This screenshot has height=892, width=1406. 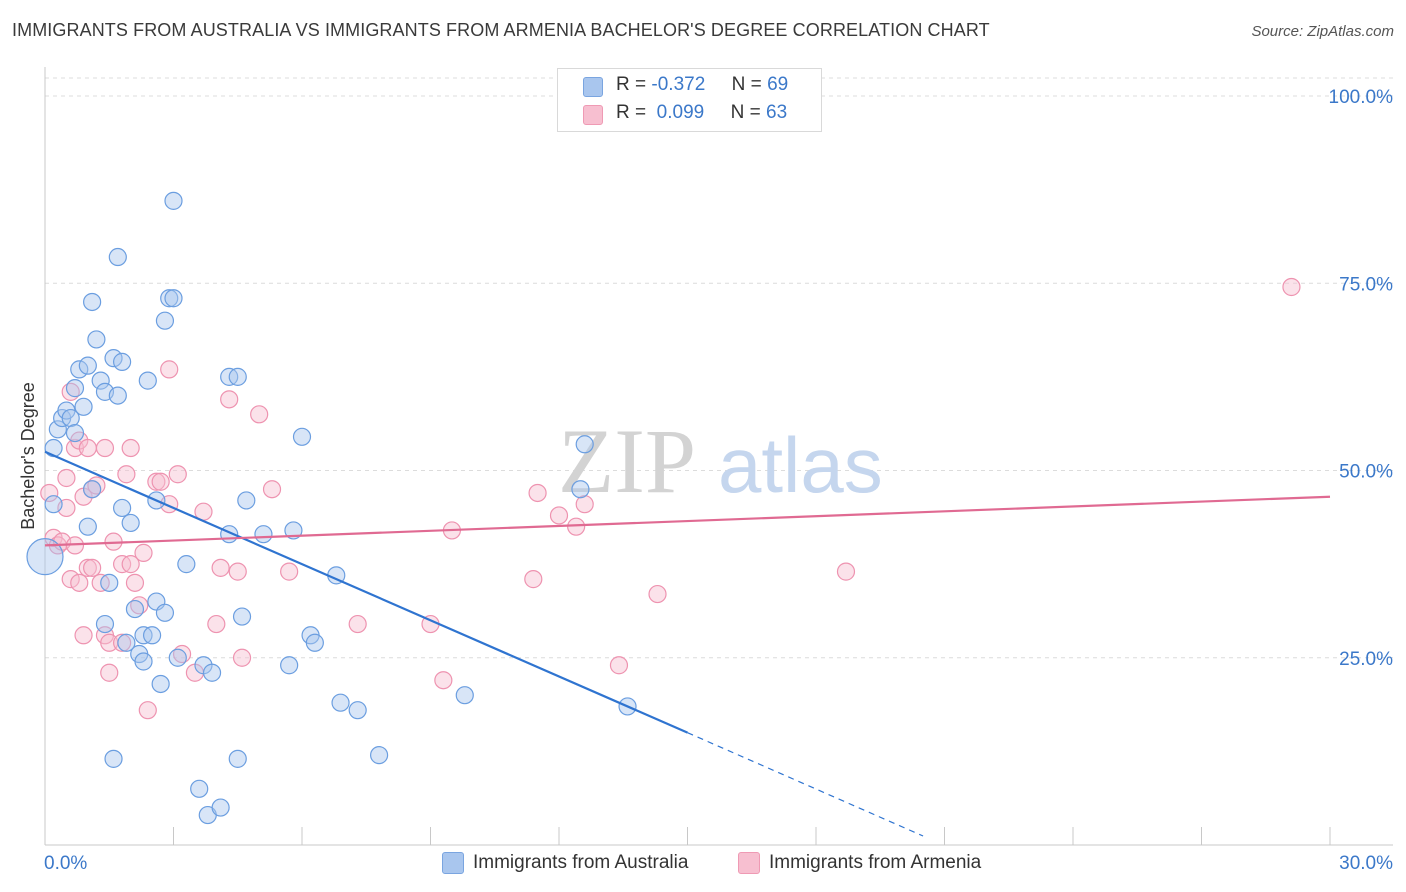 I want to click on correlation-legend: R = -0.372 N = 69 R = 0.099 N = 63, so click(x=689, y=100).